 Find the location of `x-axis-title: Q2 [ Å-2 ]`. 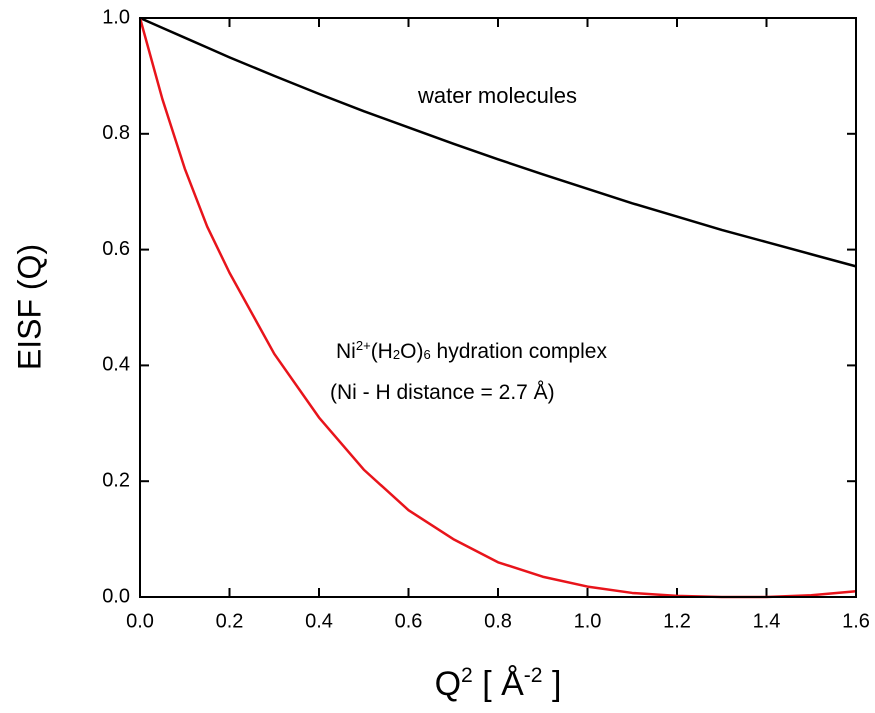

x-axis-title: Q2 [ Å-2 ] is located at coordinates (498, 683).